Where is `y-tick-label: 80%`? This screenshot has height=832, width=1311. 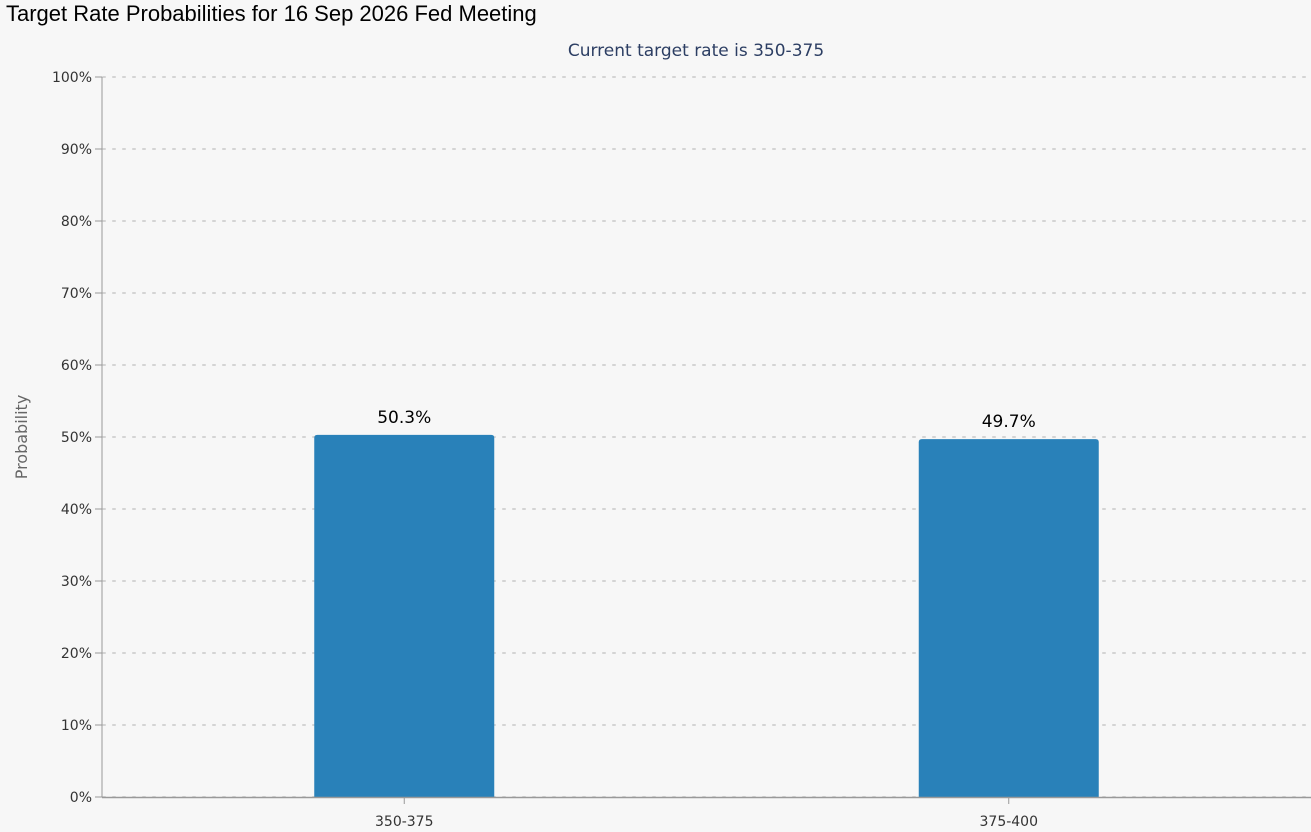
y-tick-label: 80% is located at coordinates (76, 222).